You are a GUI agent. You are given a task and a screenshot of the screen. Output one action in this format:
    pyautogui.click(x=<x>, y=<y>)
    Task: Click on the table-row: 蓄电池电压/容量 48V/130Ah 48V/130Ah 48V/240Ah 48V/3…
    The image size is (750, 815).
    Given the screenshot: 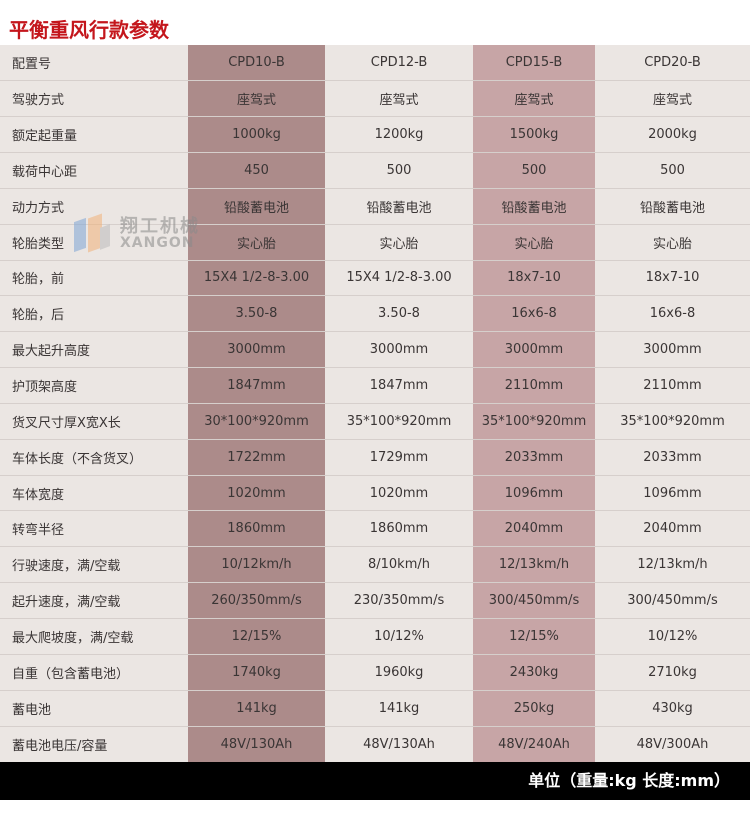 What is the action you would take?
    pyautogui.click(x=375, y=744)
    